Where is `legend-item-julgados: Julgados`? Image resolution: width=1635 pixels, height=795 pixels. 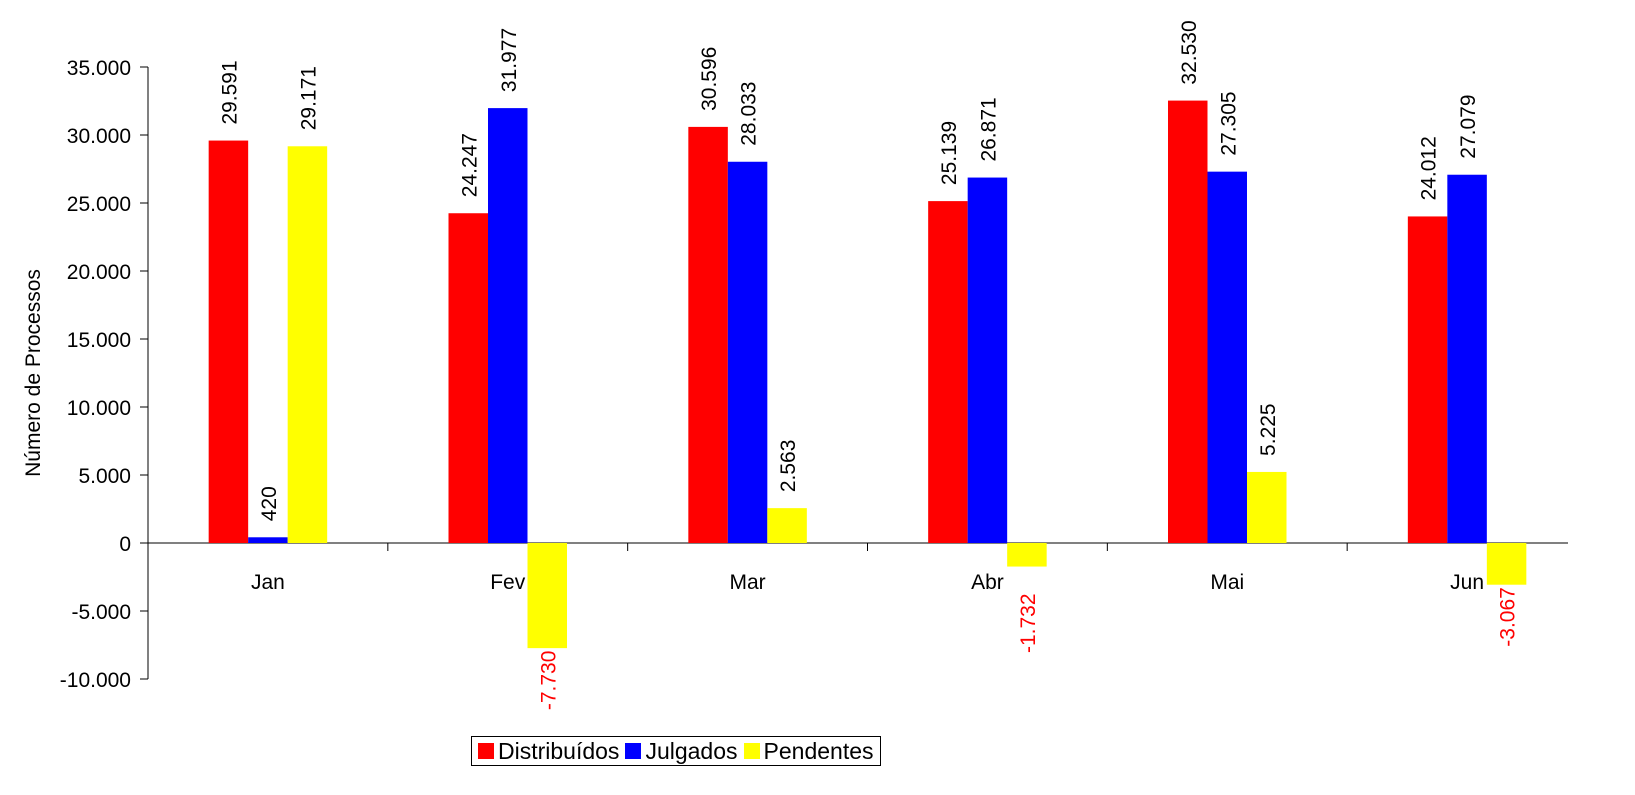
legend-item-julgados: Julgados is located at coordinates (681, 751).